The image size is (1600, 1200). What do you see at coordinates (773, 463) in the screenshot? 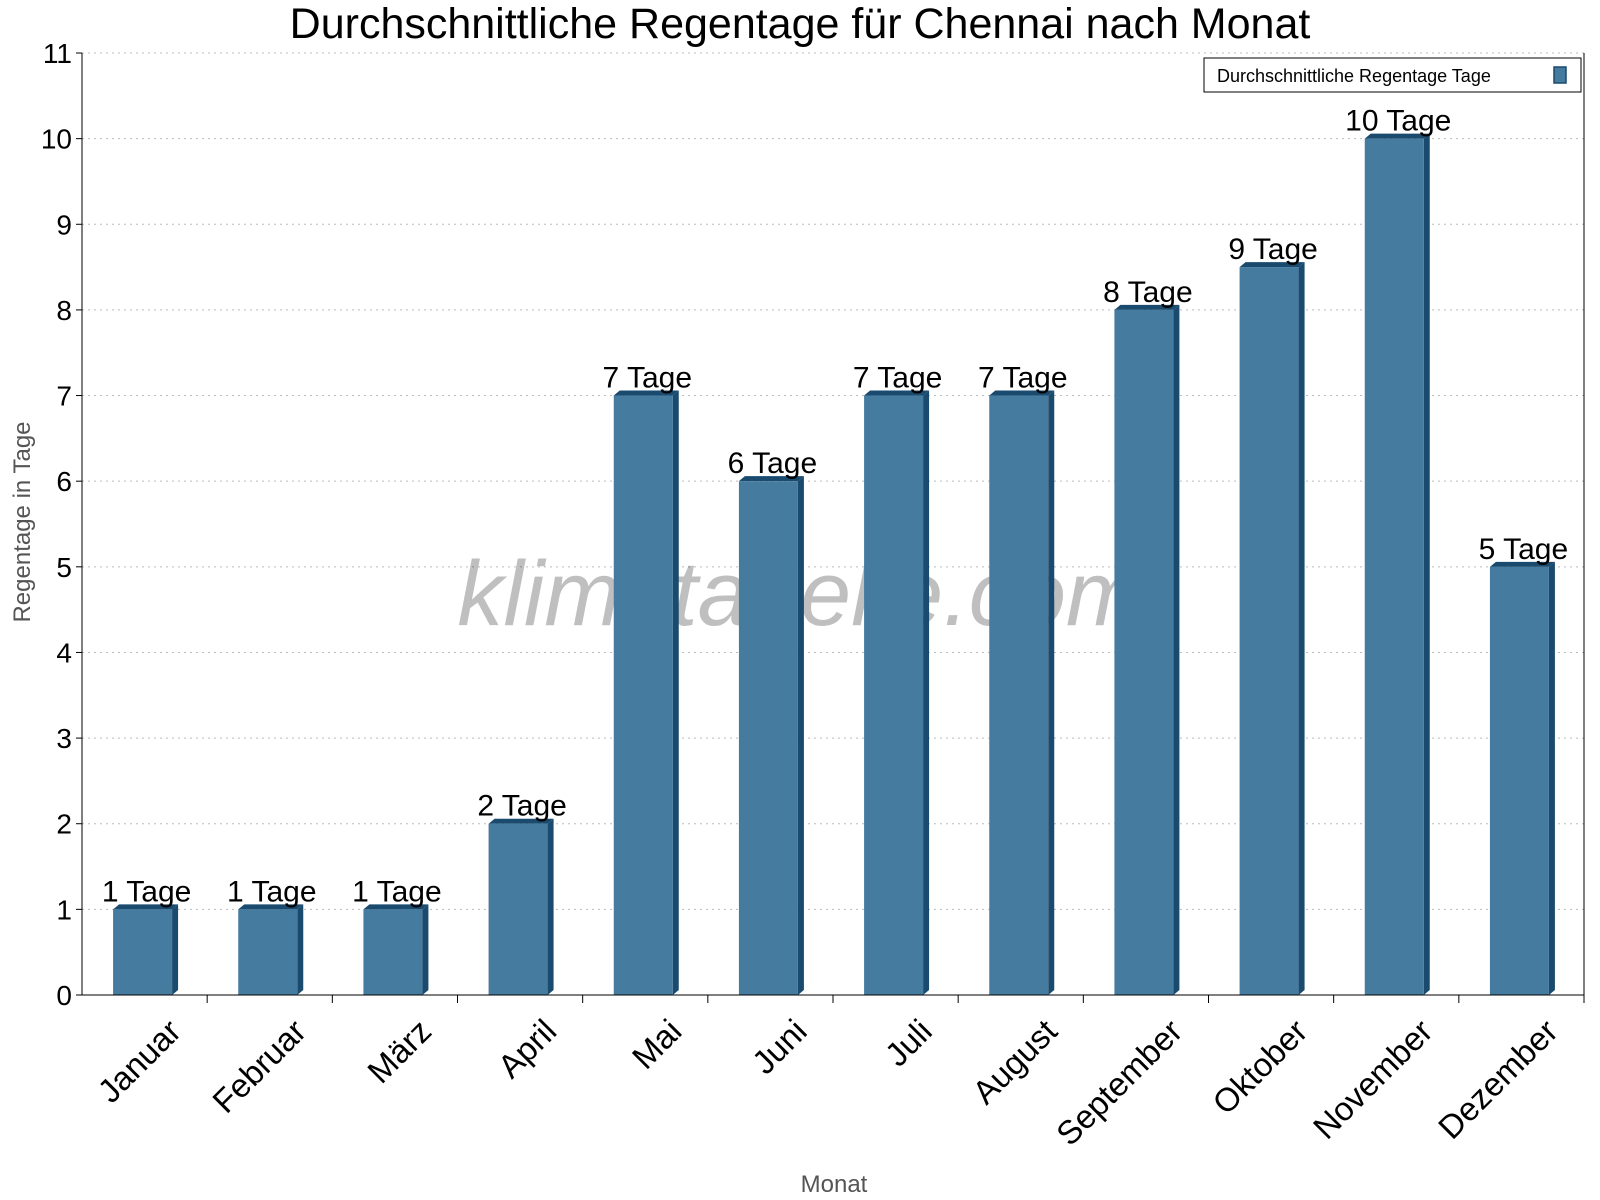
I see `data-label: 6 Tage` at bounding box center [773, 463].